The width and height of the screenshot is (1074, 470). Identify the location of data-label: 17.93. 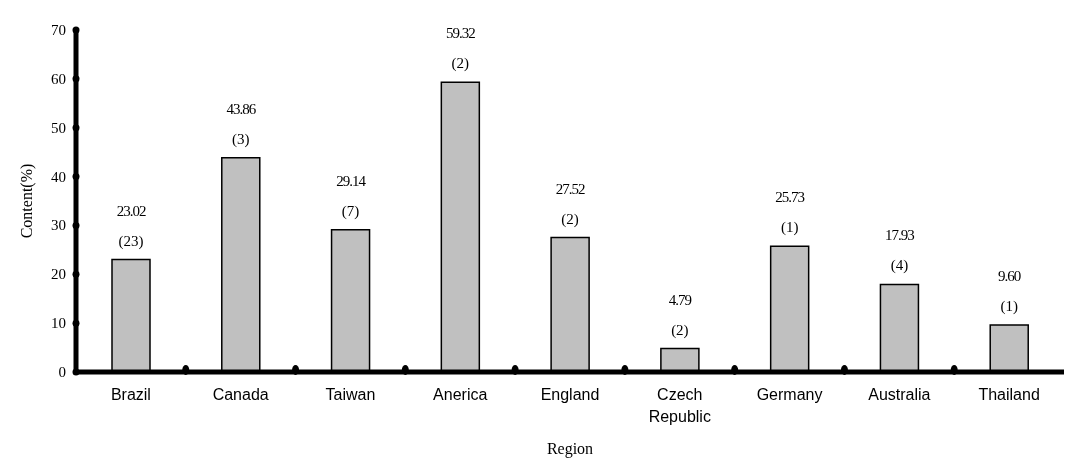
(900, 235).